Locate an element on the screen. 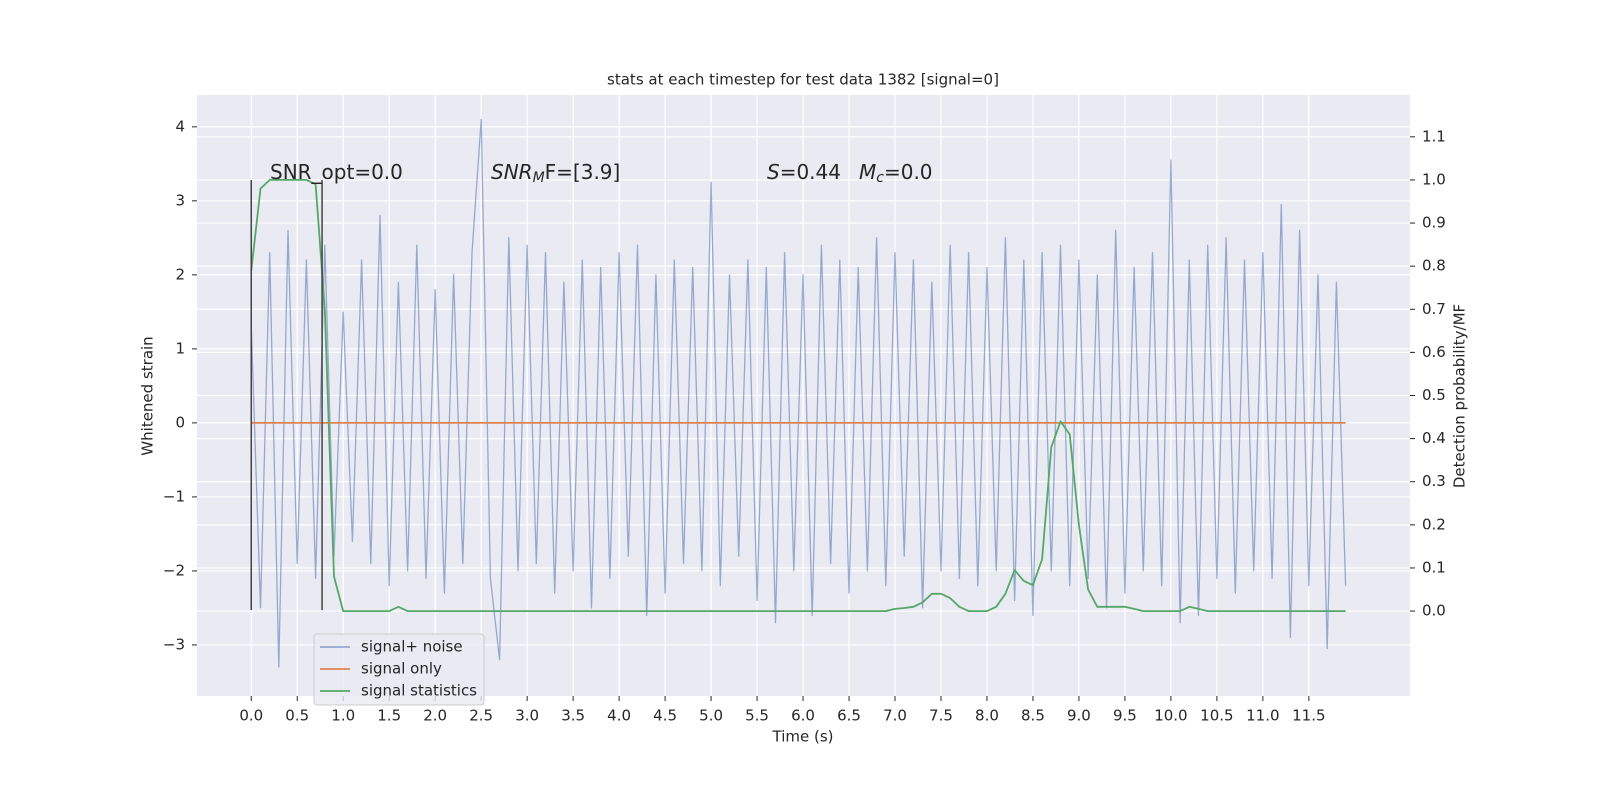 The image size is (1600, 800). y-tick-label: 0 is located at coordinates (180, 422).